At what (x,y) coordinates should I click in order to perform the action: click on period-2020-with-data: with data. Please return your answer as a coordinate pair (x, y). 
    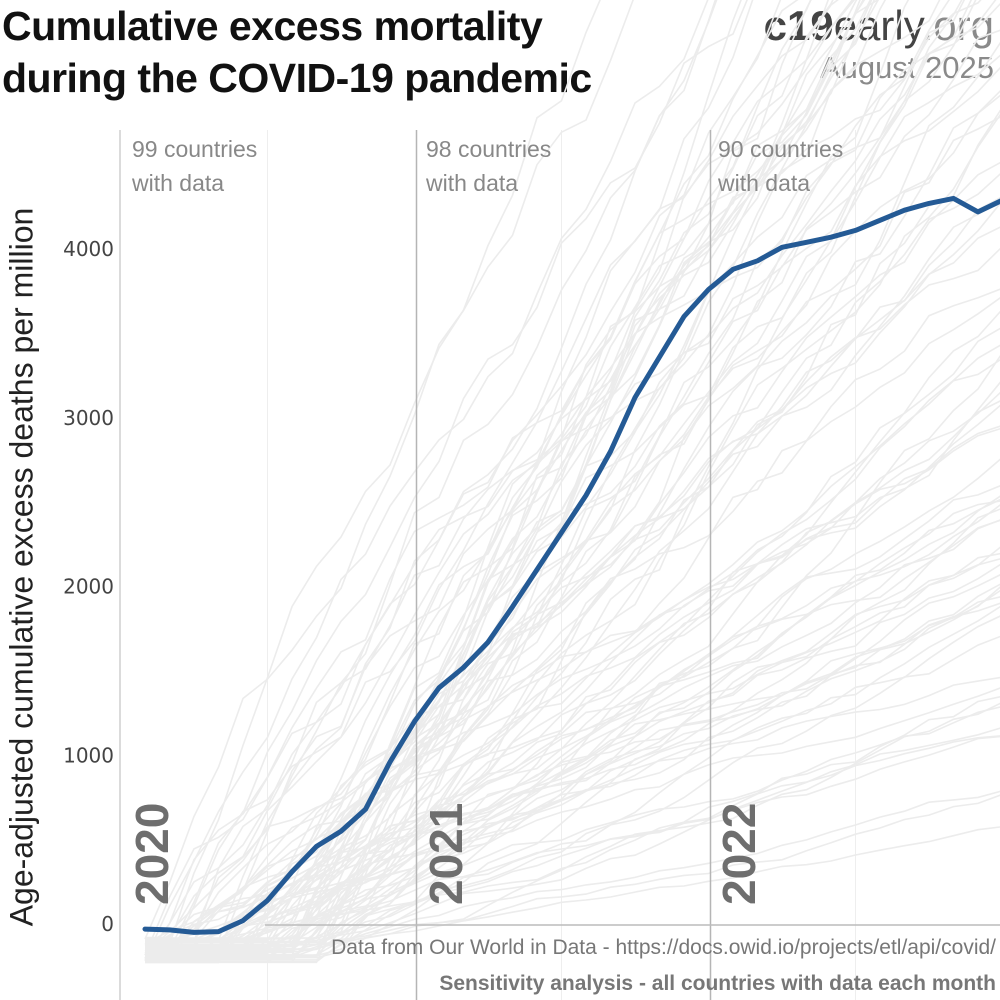
    Looking at the image, I should click on (177, 183).